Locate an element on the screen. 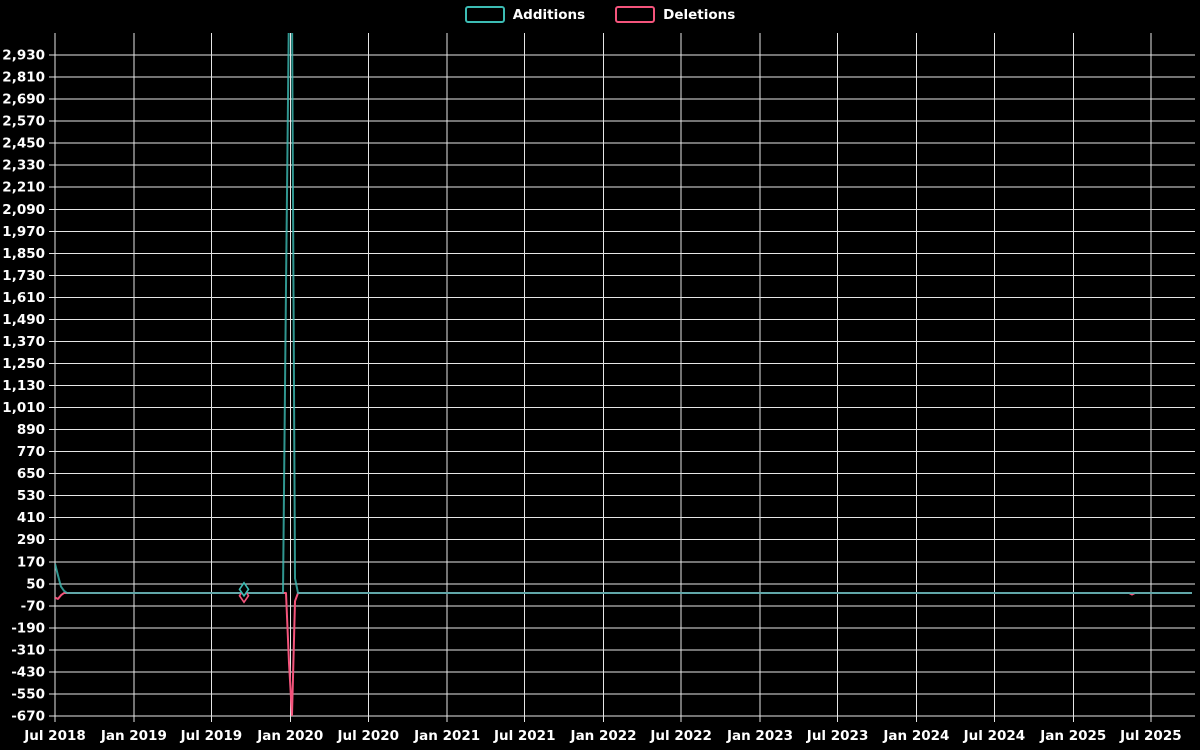  svg-text: 1,370 is located at coordinates (23, 342).